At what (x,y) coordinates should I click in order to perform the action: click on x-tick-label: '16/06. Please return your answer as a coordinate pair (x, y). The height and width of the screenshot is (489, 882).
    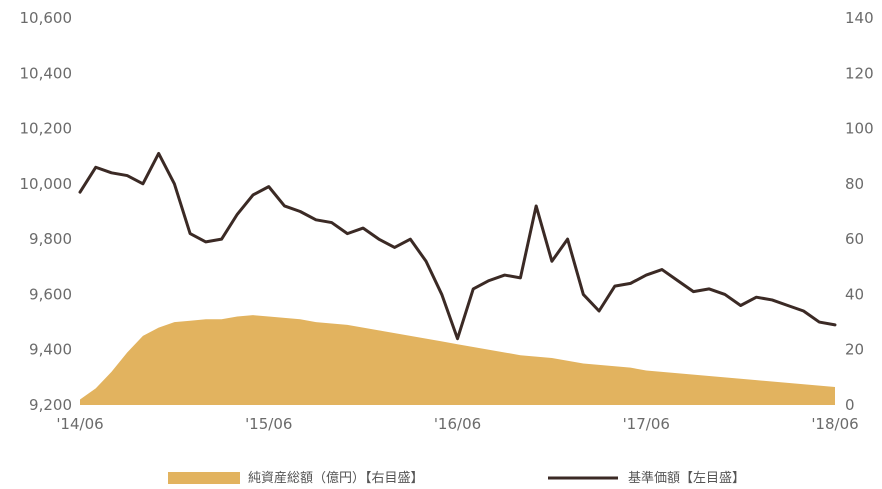
    Looking at the image, I should click on (457, 424).